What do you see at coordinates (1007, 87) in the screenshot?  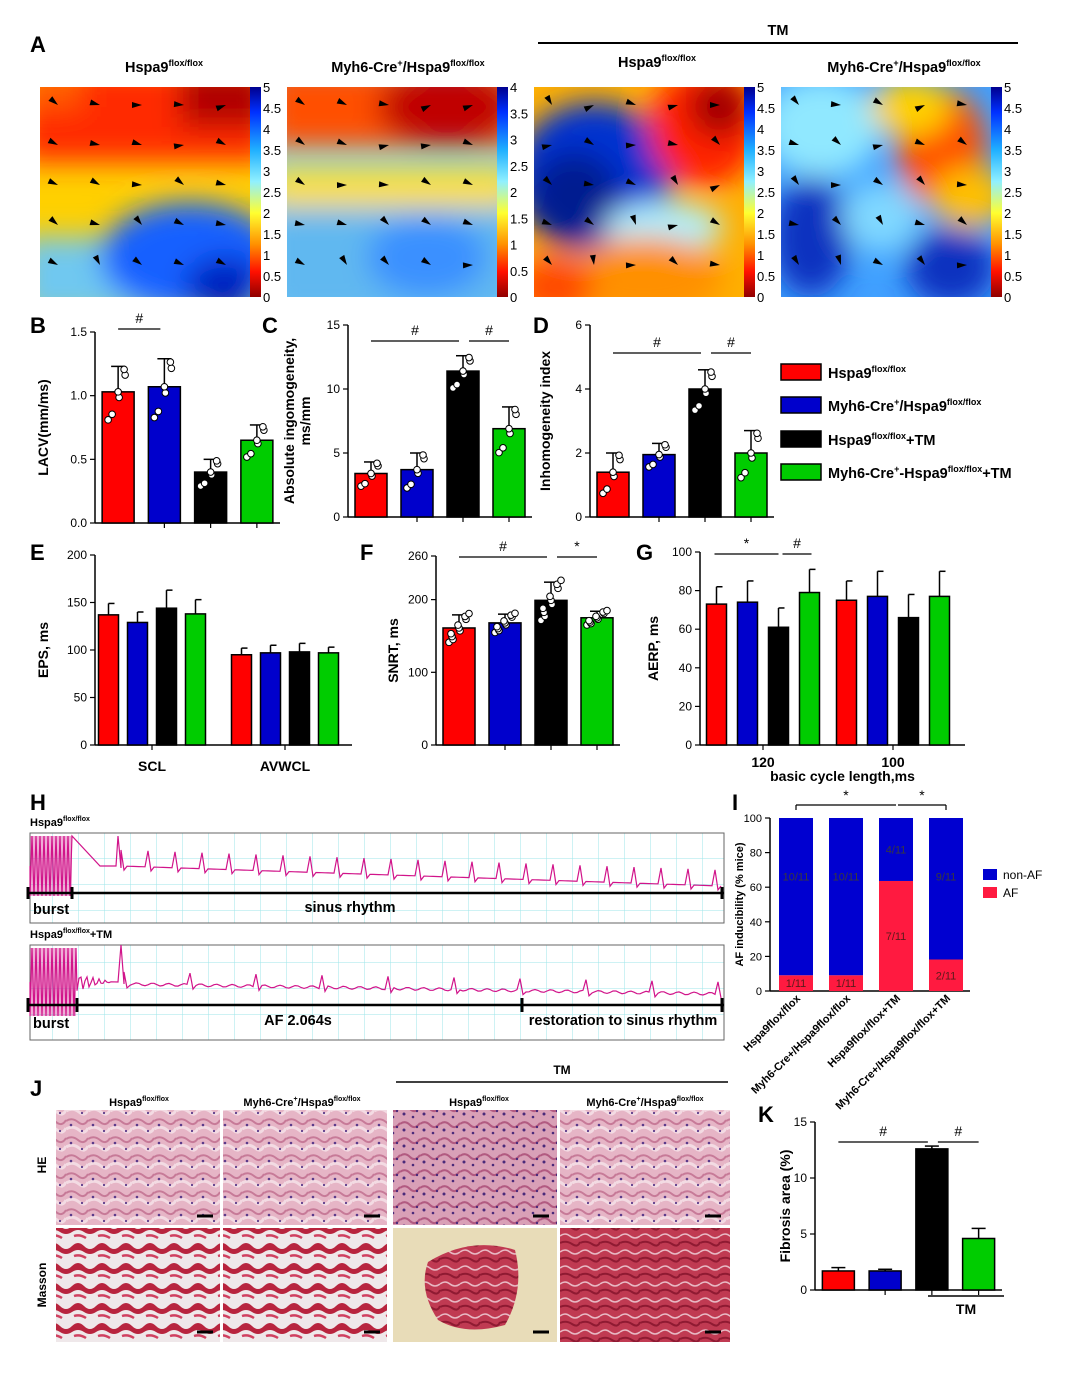 I see `colorbar-tick: 5` at bounding box center [1007, 87].